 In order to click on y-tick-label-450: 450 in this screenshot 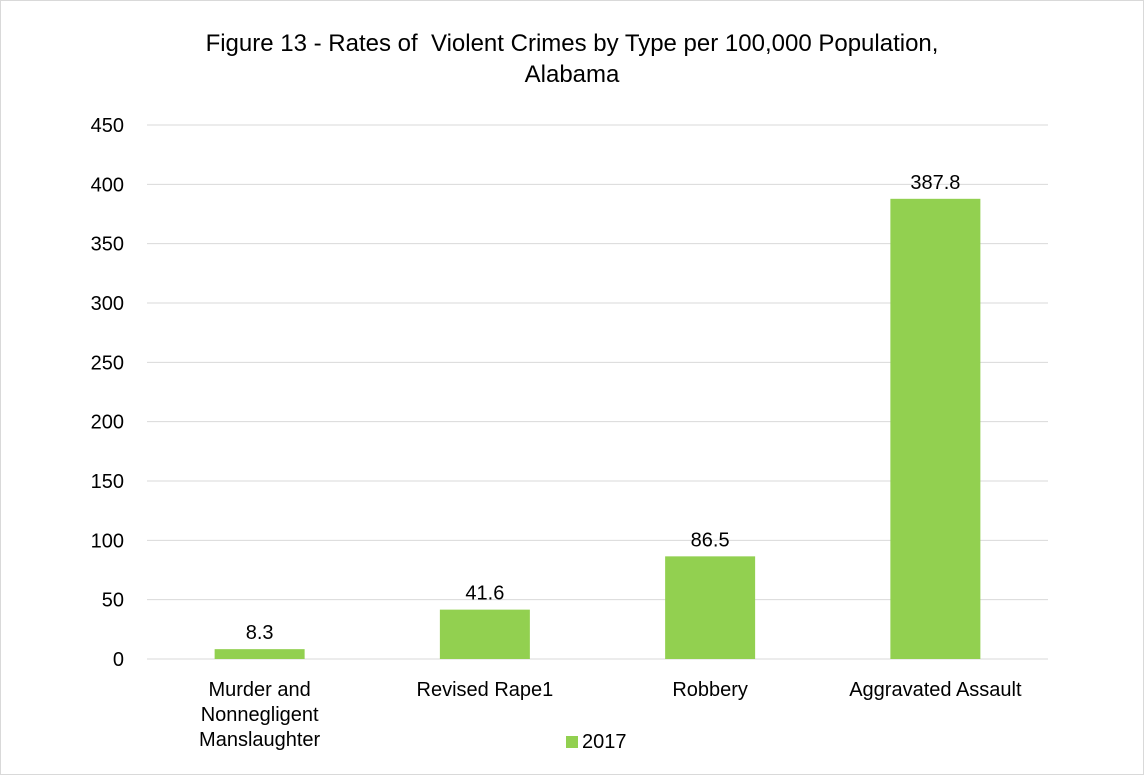, I will do `click(107, 126)`.